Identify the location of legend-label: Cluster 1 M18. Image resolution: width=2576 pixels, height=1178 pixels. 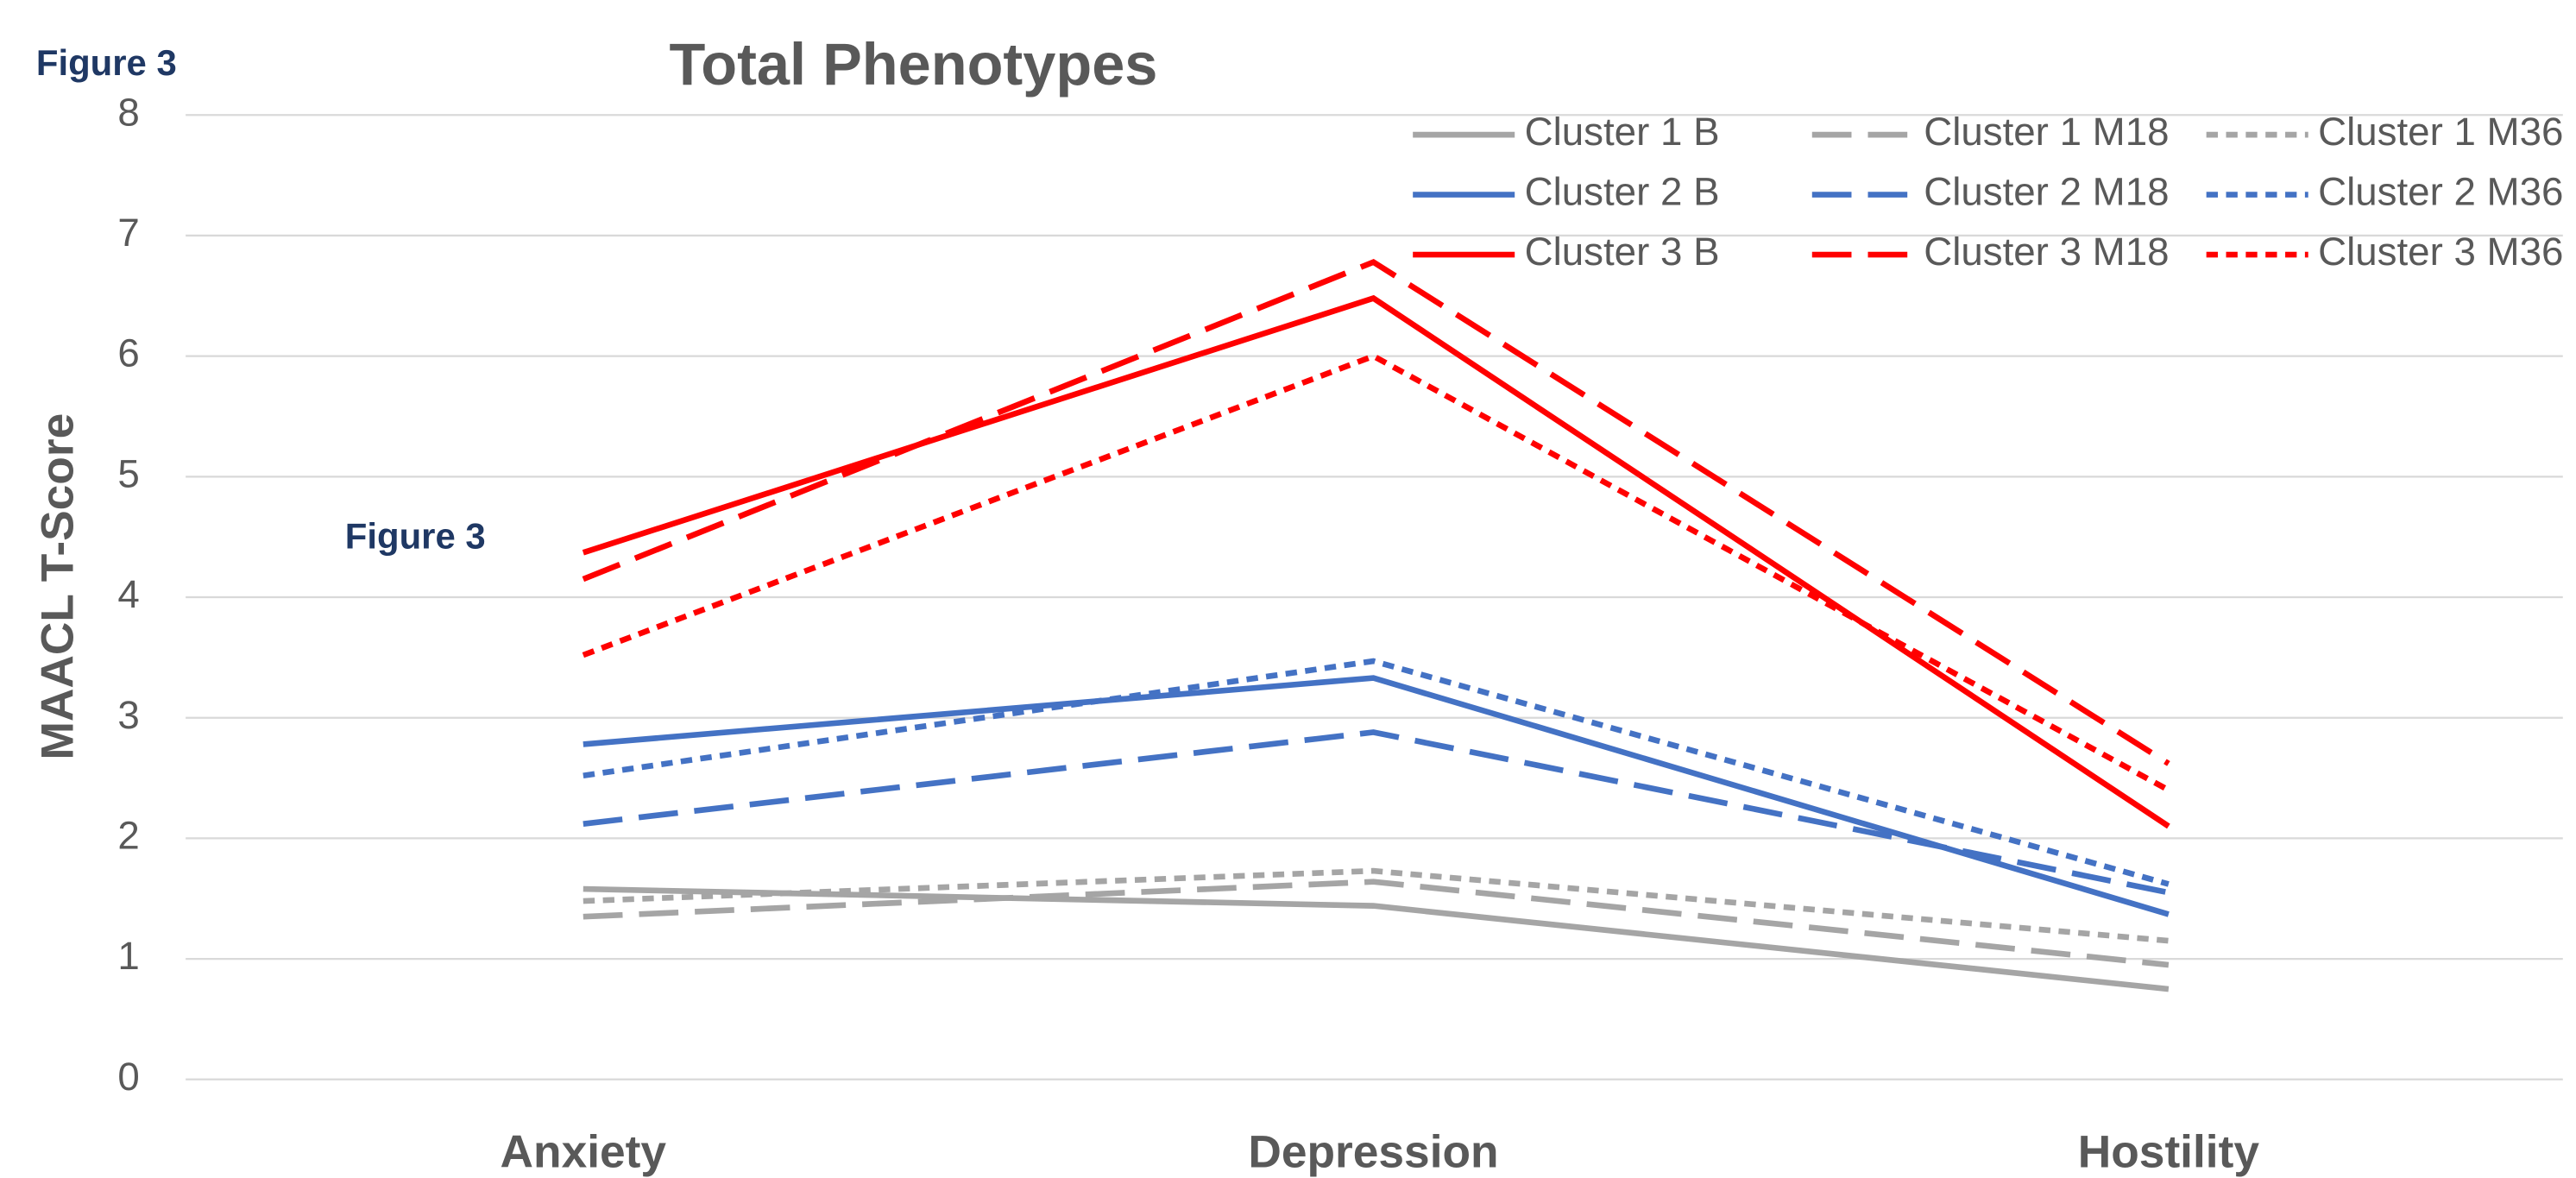
(2047, 132).